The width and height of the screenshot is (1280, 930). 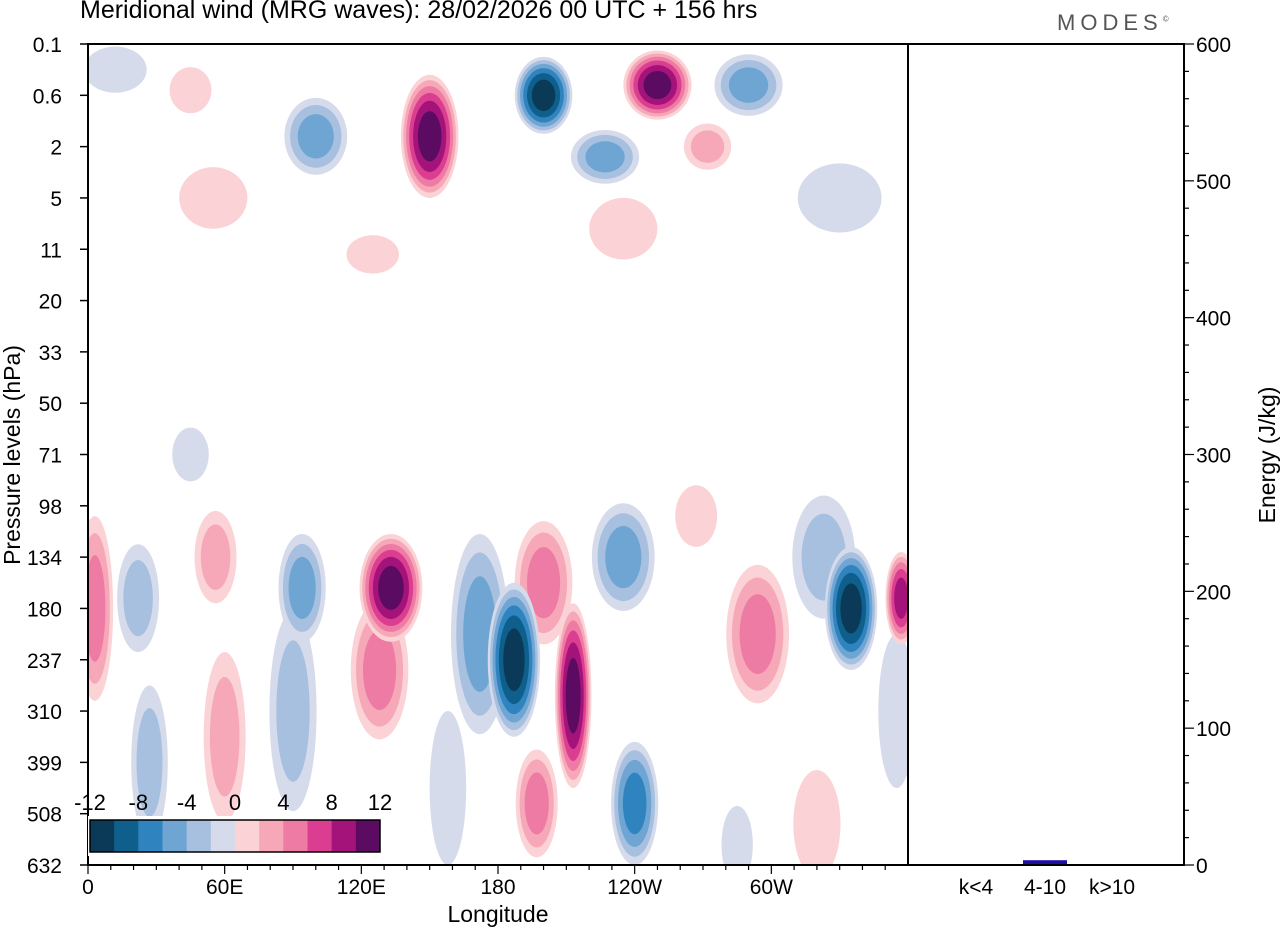 What do you see at coordinates (1165, 19) in the screenshot?
I see `brand-mark: ©` at bounding box center [1165, 19].